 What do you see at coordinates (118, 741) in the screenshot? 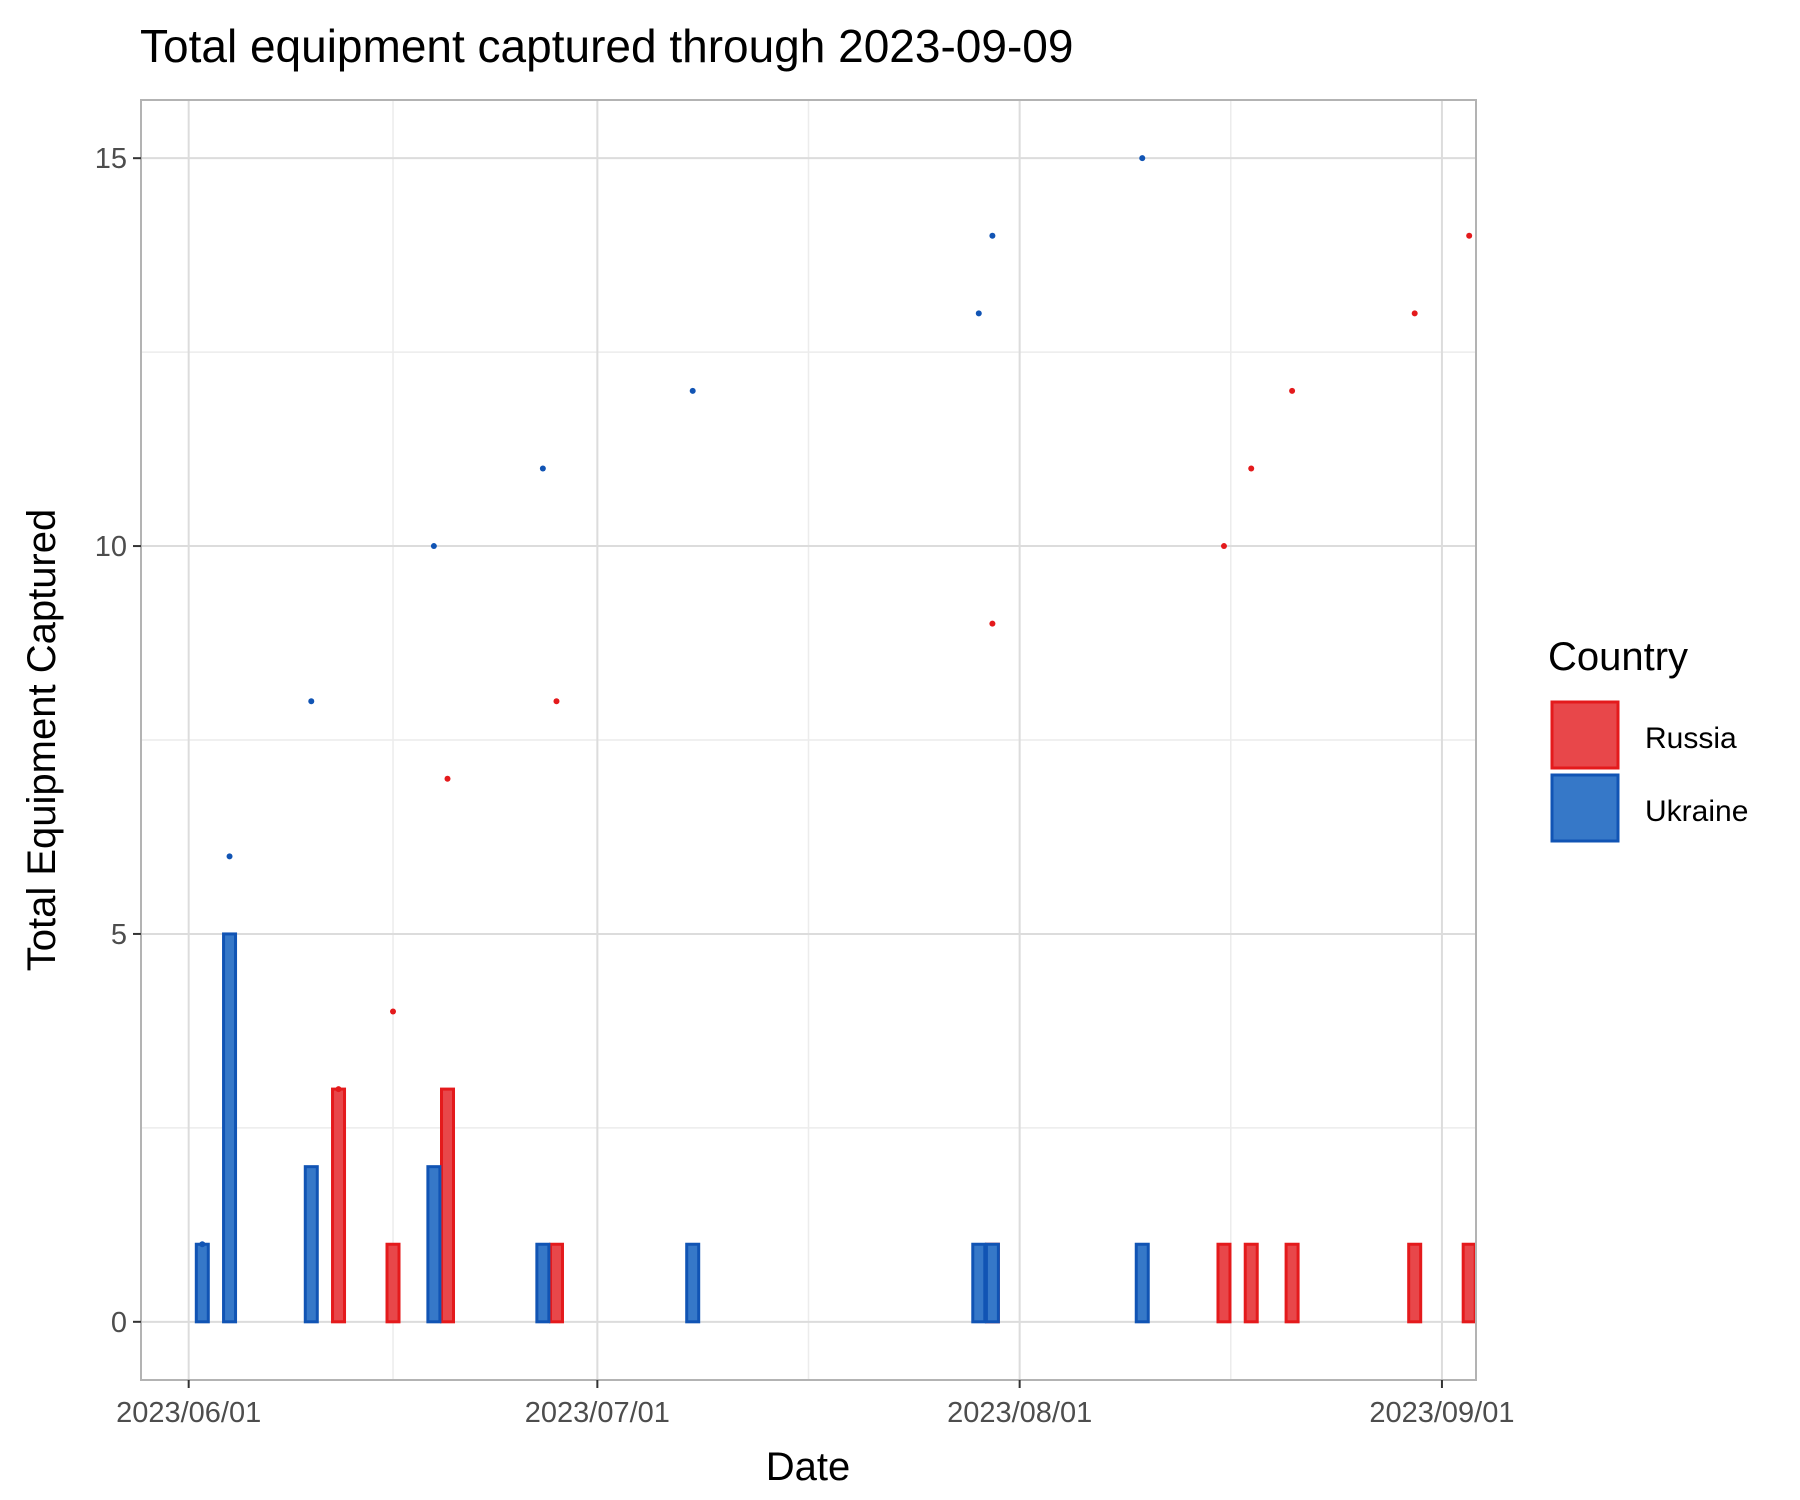
I see `y-axis: 0 5 10 15` at bounding box center [118, 741].